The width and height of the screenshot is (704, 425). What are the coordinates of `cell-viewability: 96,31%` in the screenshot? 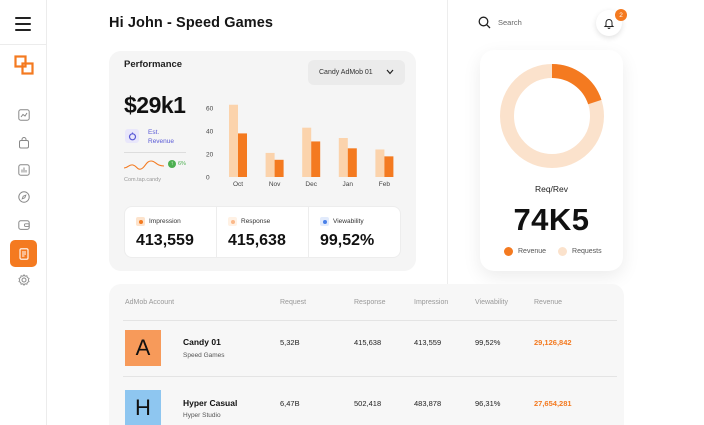 It's located at (488, 403).